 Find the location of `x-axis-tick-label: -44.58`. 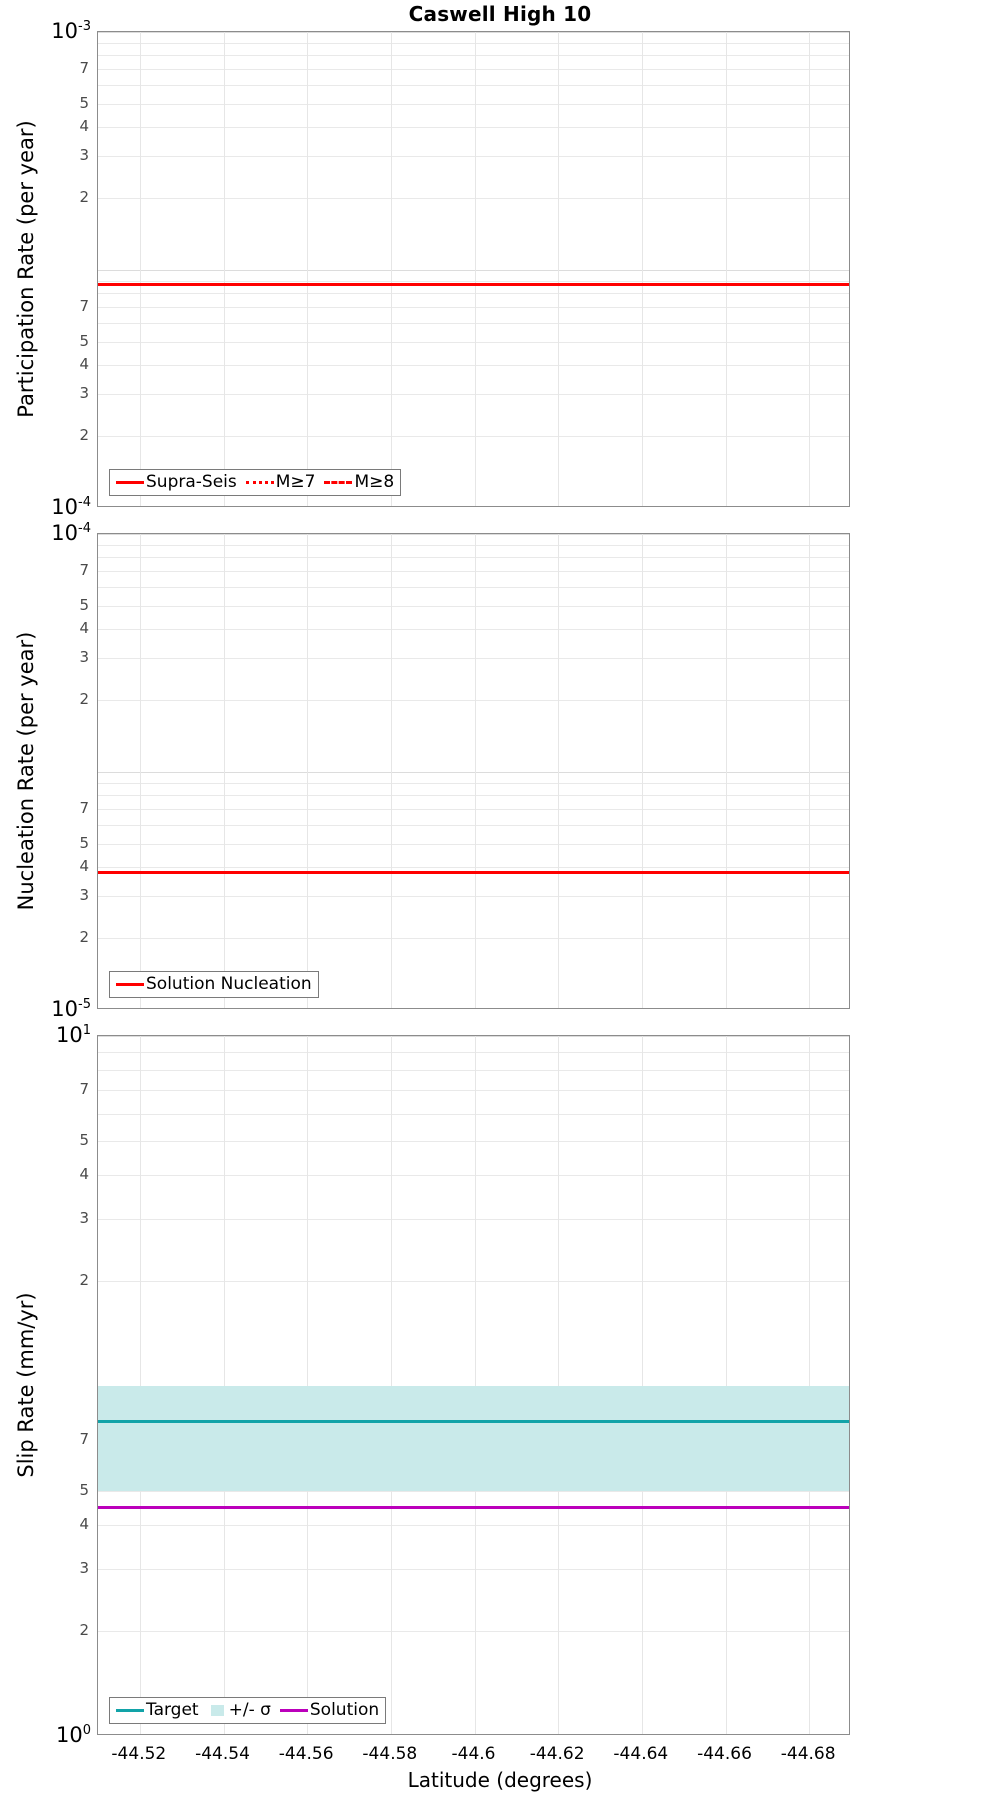

x-axis-tick-label: -44.58 is located at coordinates (390, 1754).